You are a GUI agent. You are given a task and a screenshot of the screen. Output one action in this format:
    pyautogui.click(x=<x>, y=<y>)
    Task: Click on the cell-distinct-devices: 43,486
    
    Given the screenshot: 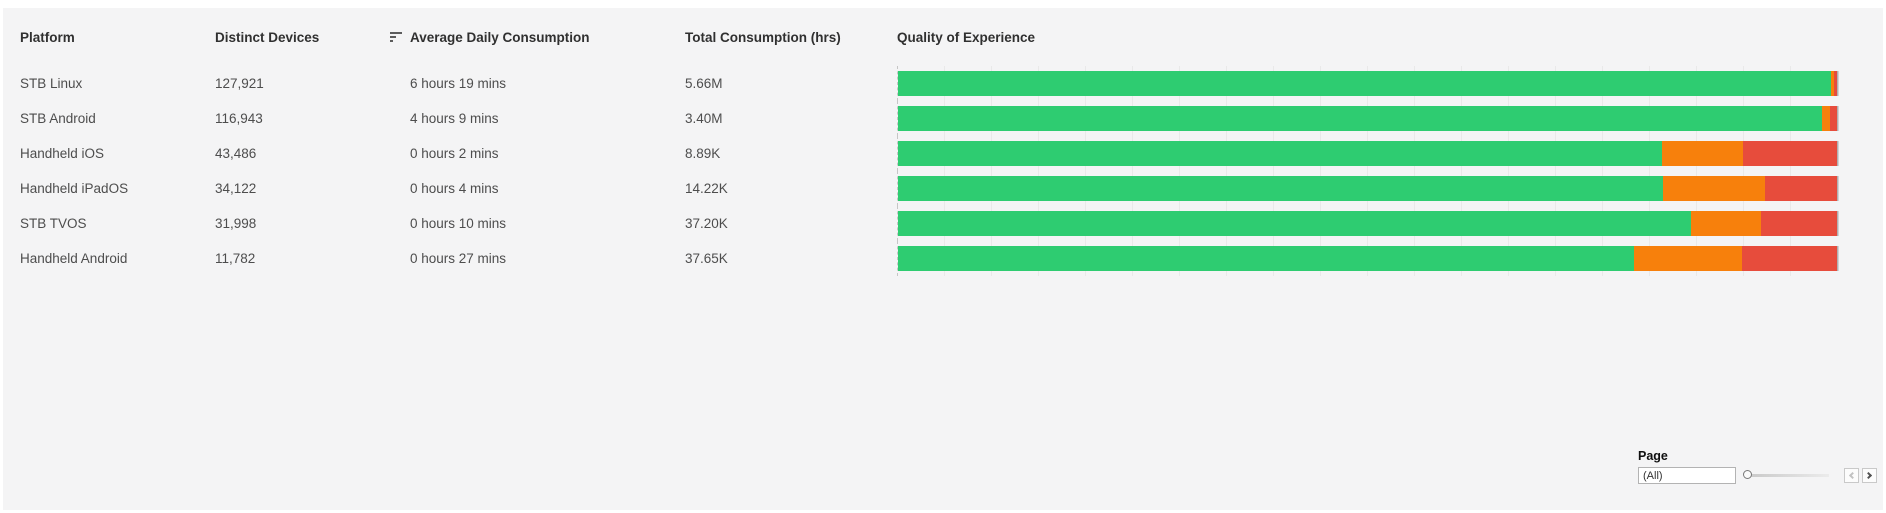 What is the action you would take?
    pyautogui.click(x=236, y=153)
    